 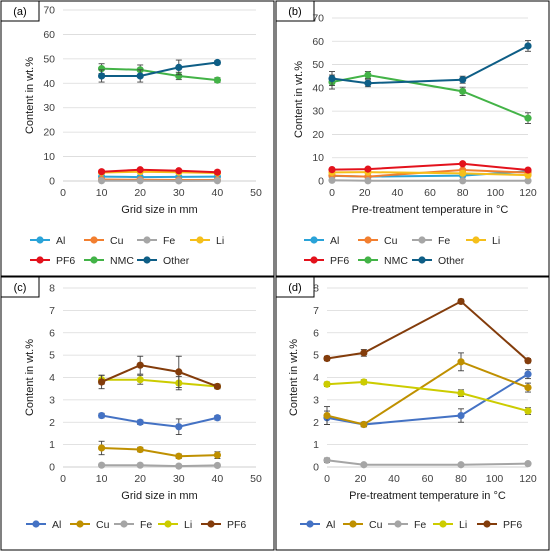 What do you see at coordinates (461, 479) in the screenshot?
I see `x-tick-label: 80` at bounding box center [461, 479].